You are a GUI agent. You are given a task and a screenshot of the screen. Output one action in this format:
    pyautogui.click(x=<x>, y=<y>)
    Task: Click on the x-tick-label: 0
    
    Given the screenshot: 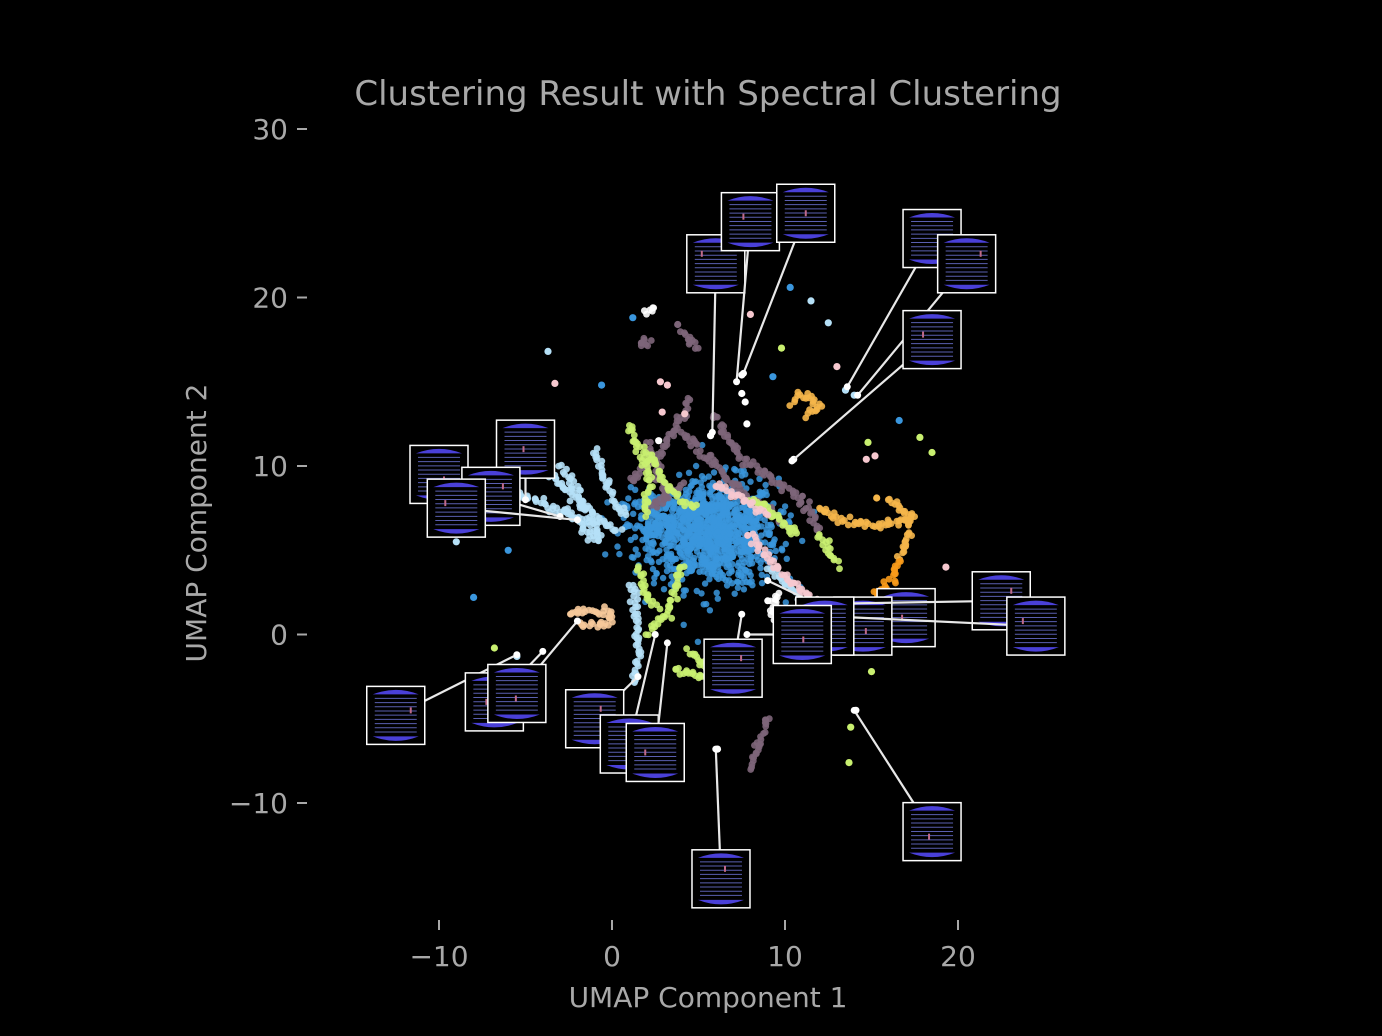 What is the action you would take?
    pyautogui.click(x=612, y=956)
    